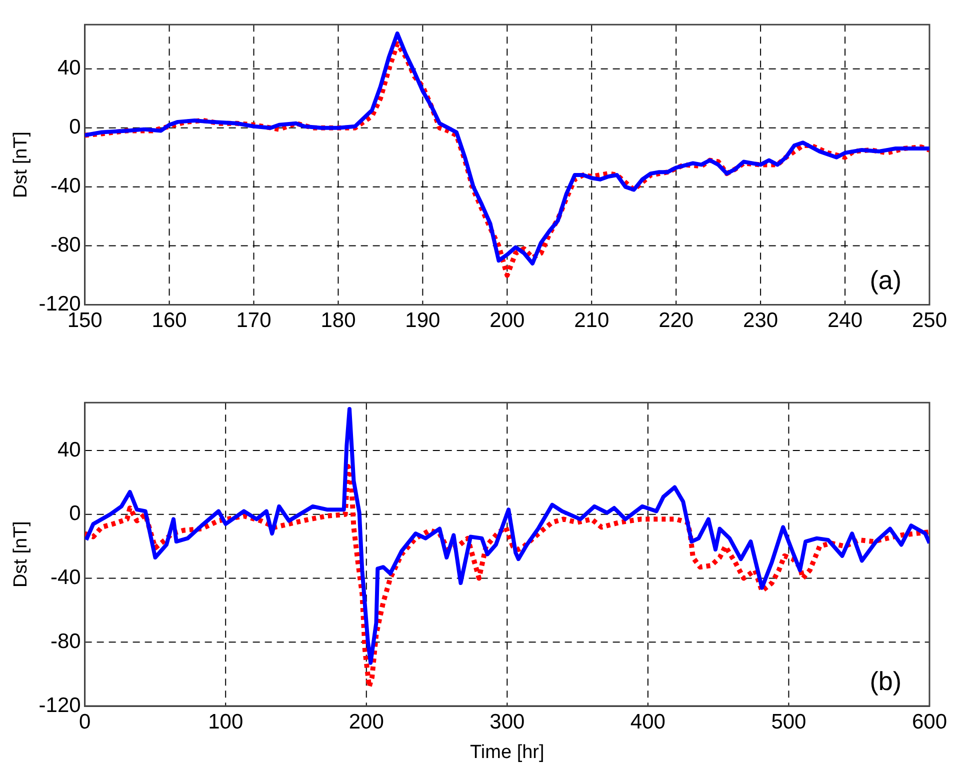 This screenshot has width=959, height=775. Describe the element at coordinates (507, 752) in the screenshot. I see `x-axis-title: Time [hr]` at that location.